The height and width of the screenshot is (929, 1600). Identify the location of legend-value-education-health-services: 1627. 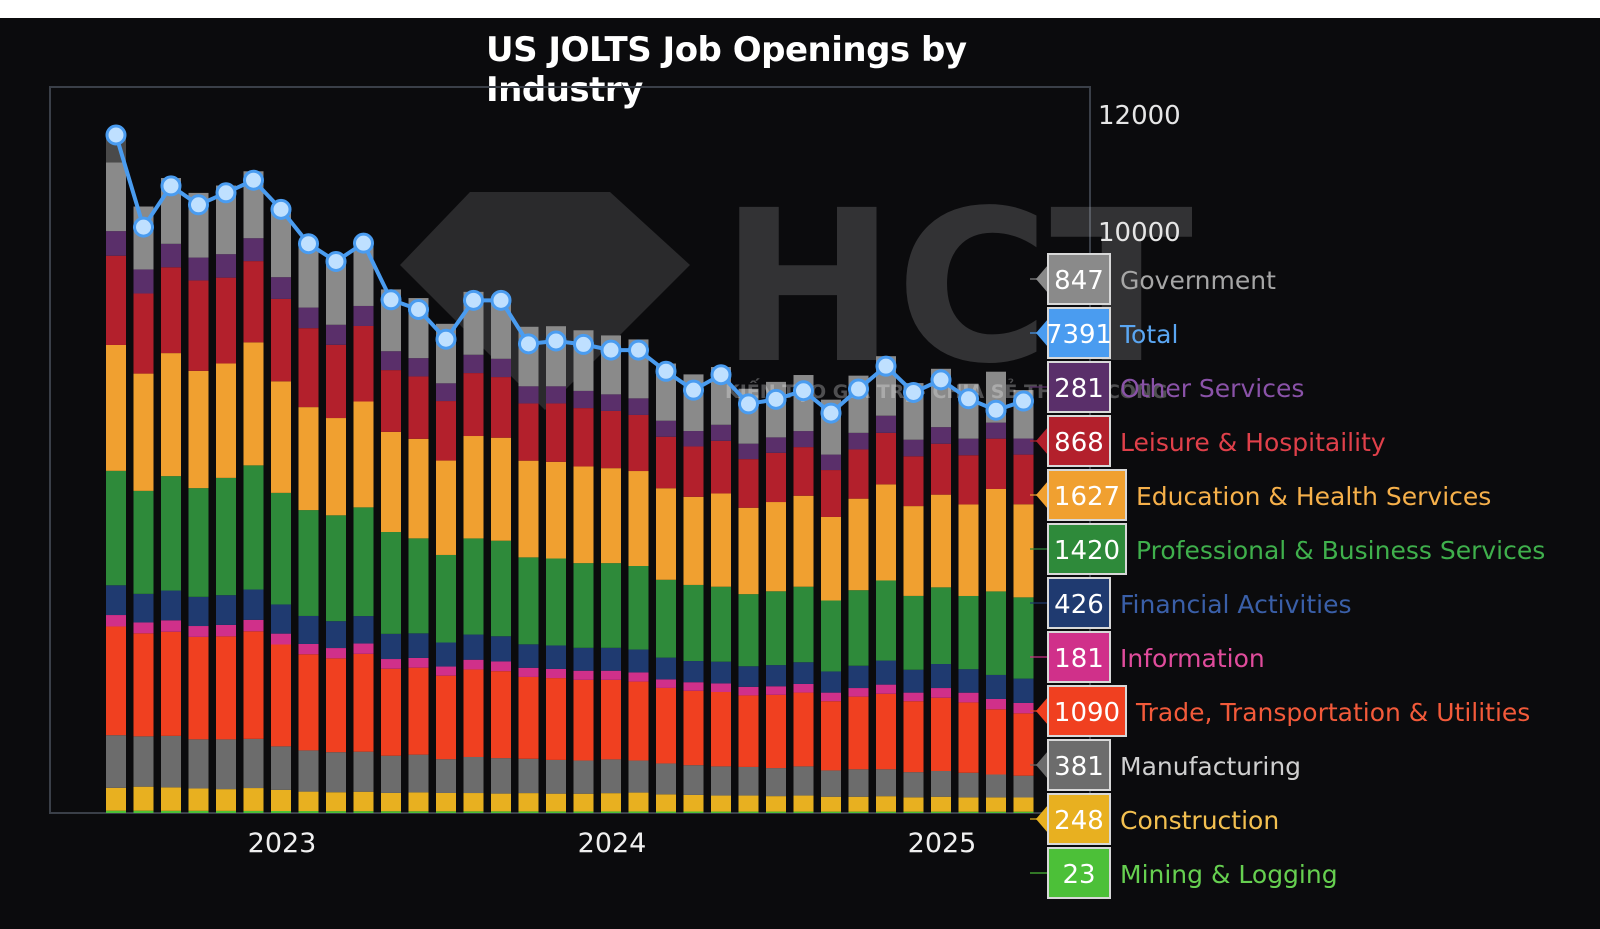
(1087, 497).